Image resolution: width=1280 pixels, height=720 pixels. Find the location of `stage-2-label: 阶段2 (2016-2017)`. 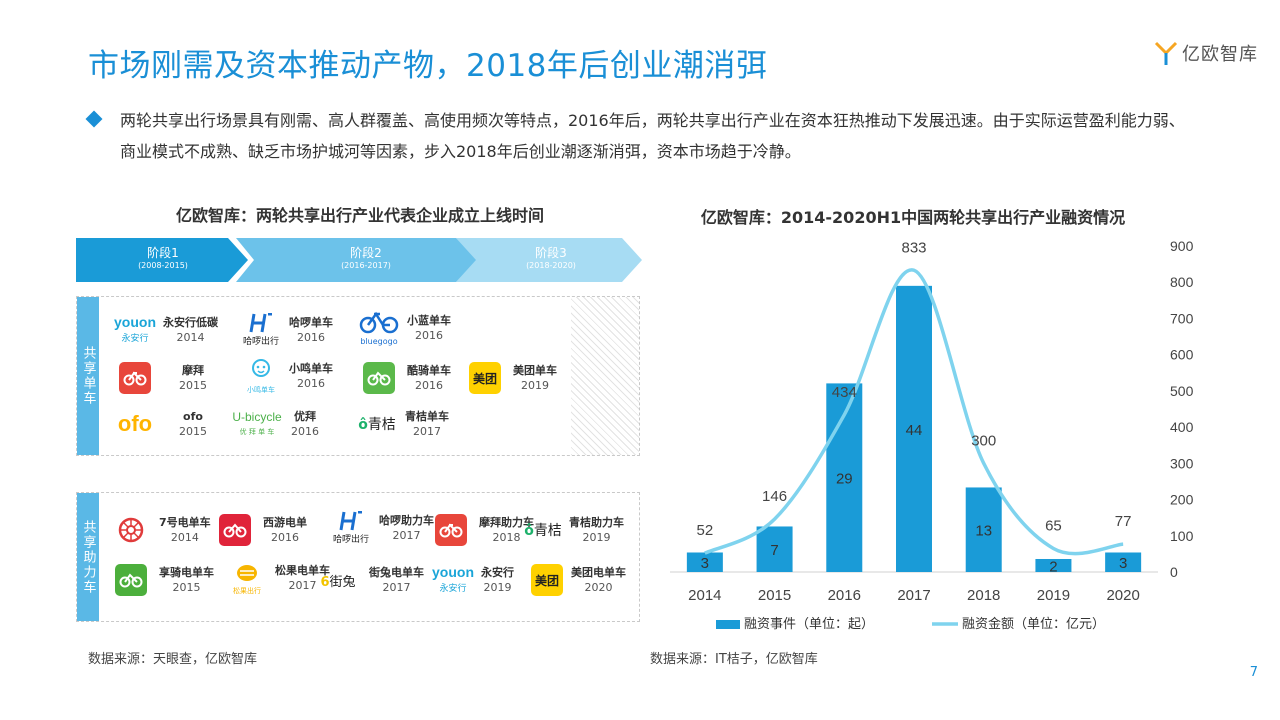

stage-2-label: 阶段2 (2016-2017) is located at coordinates (366, 258).